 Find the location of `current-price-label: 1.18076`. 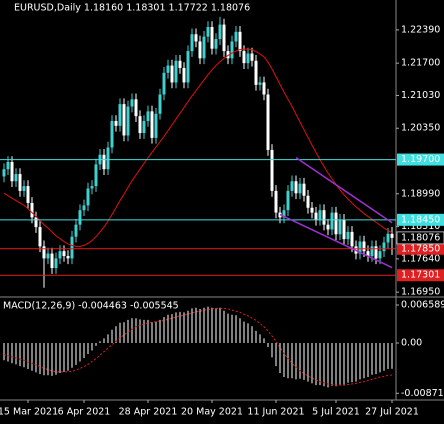

current-price-label: 1.18076 is located at coordinates (420, 237).